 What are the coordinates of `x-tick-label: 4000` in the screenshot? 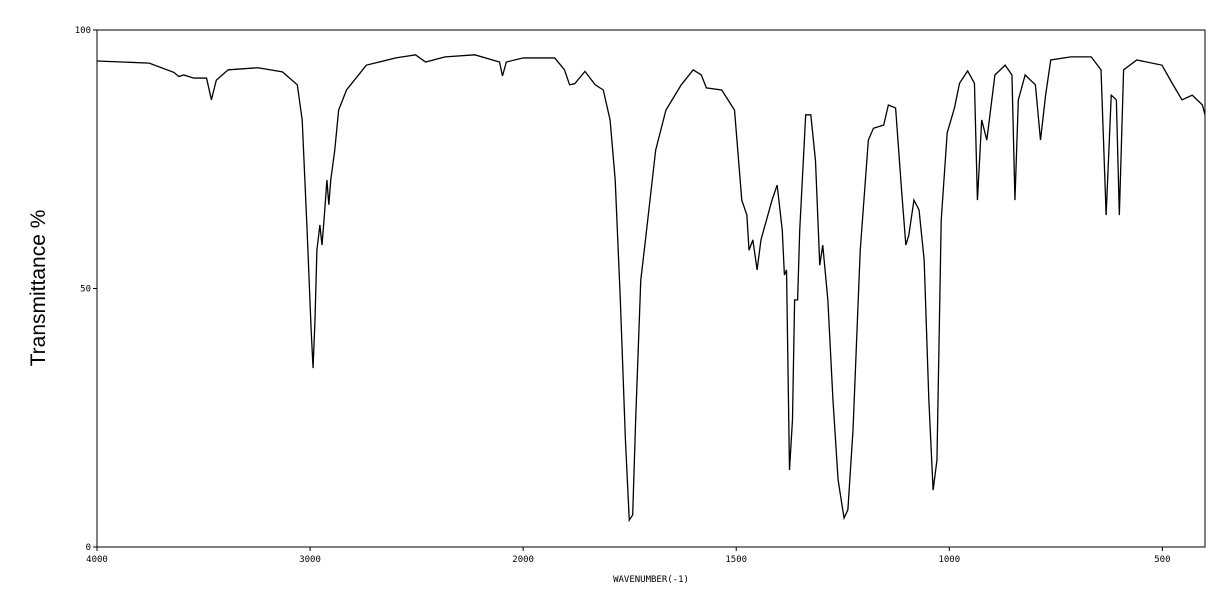 It's located at (97, 560).